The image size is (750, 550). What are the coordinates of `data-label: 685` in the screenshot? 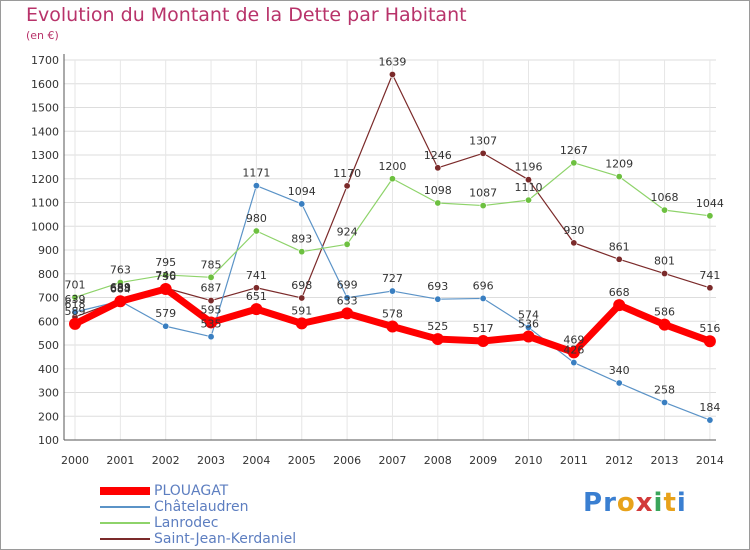 It's located at (120, 288).